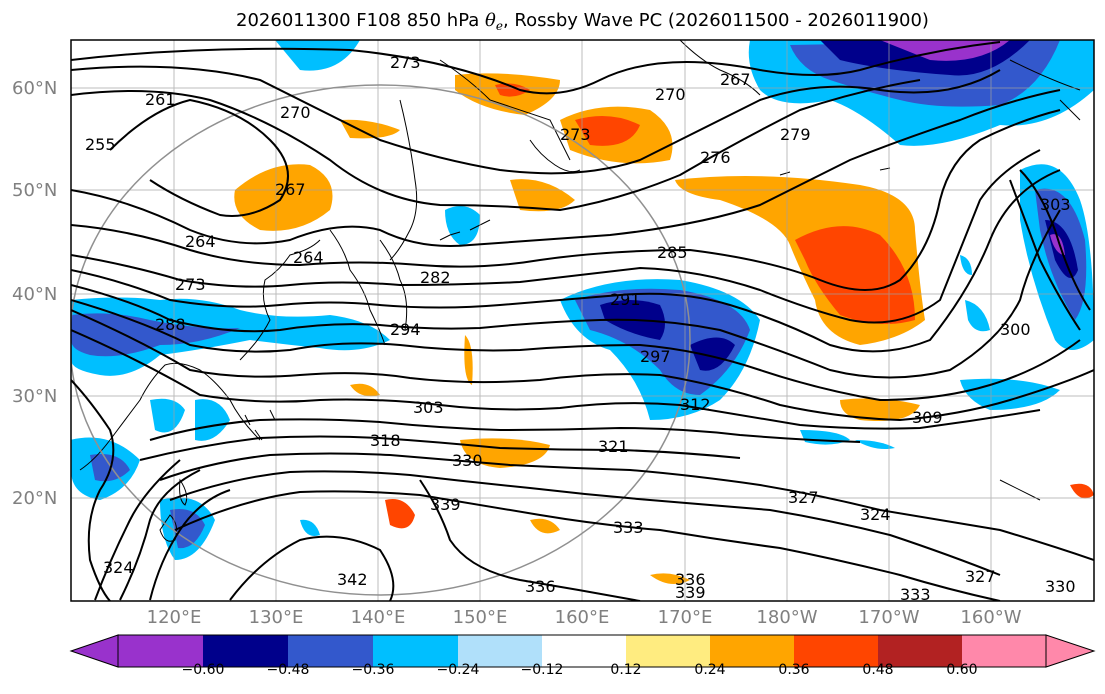  Describe the element at coordinates (480, 617) in the screenshot. I see `lon-label: 150°E` at that location.